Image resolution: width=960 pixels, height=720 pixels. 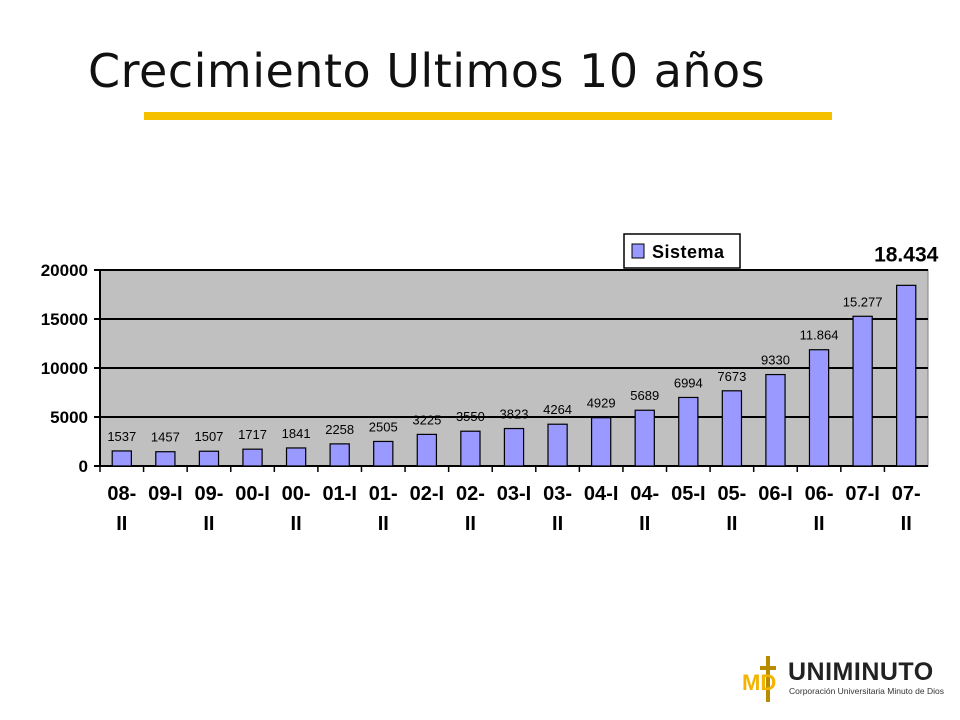 What do you see at coordinates (426, 419) in the screenshot?
I see `data-label: 3225` at bounding box center [426, 419].